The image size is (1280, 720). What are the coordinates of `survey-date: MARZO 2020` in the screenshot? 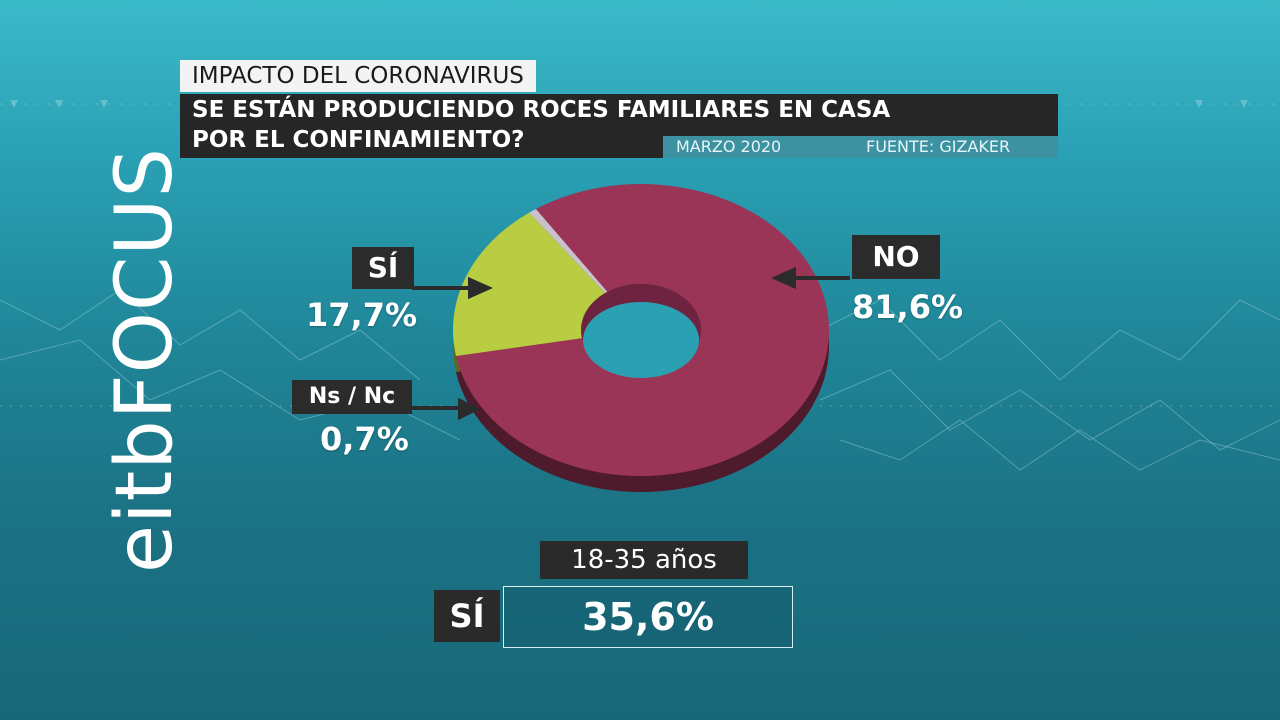 It's located at (729, 146).